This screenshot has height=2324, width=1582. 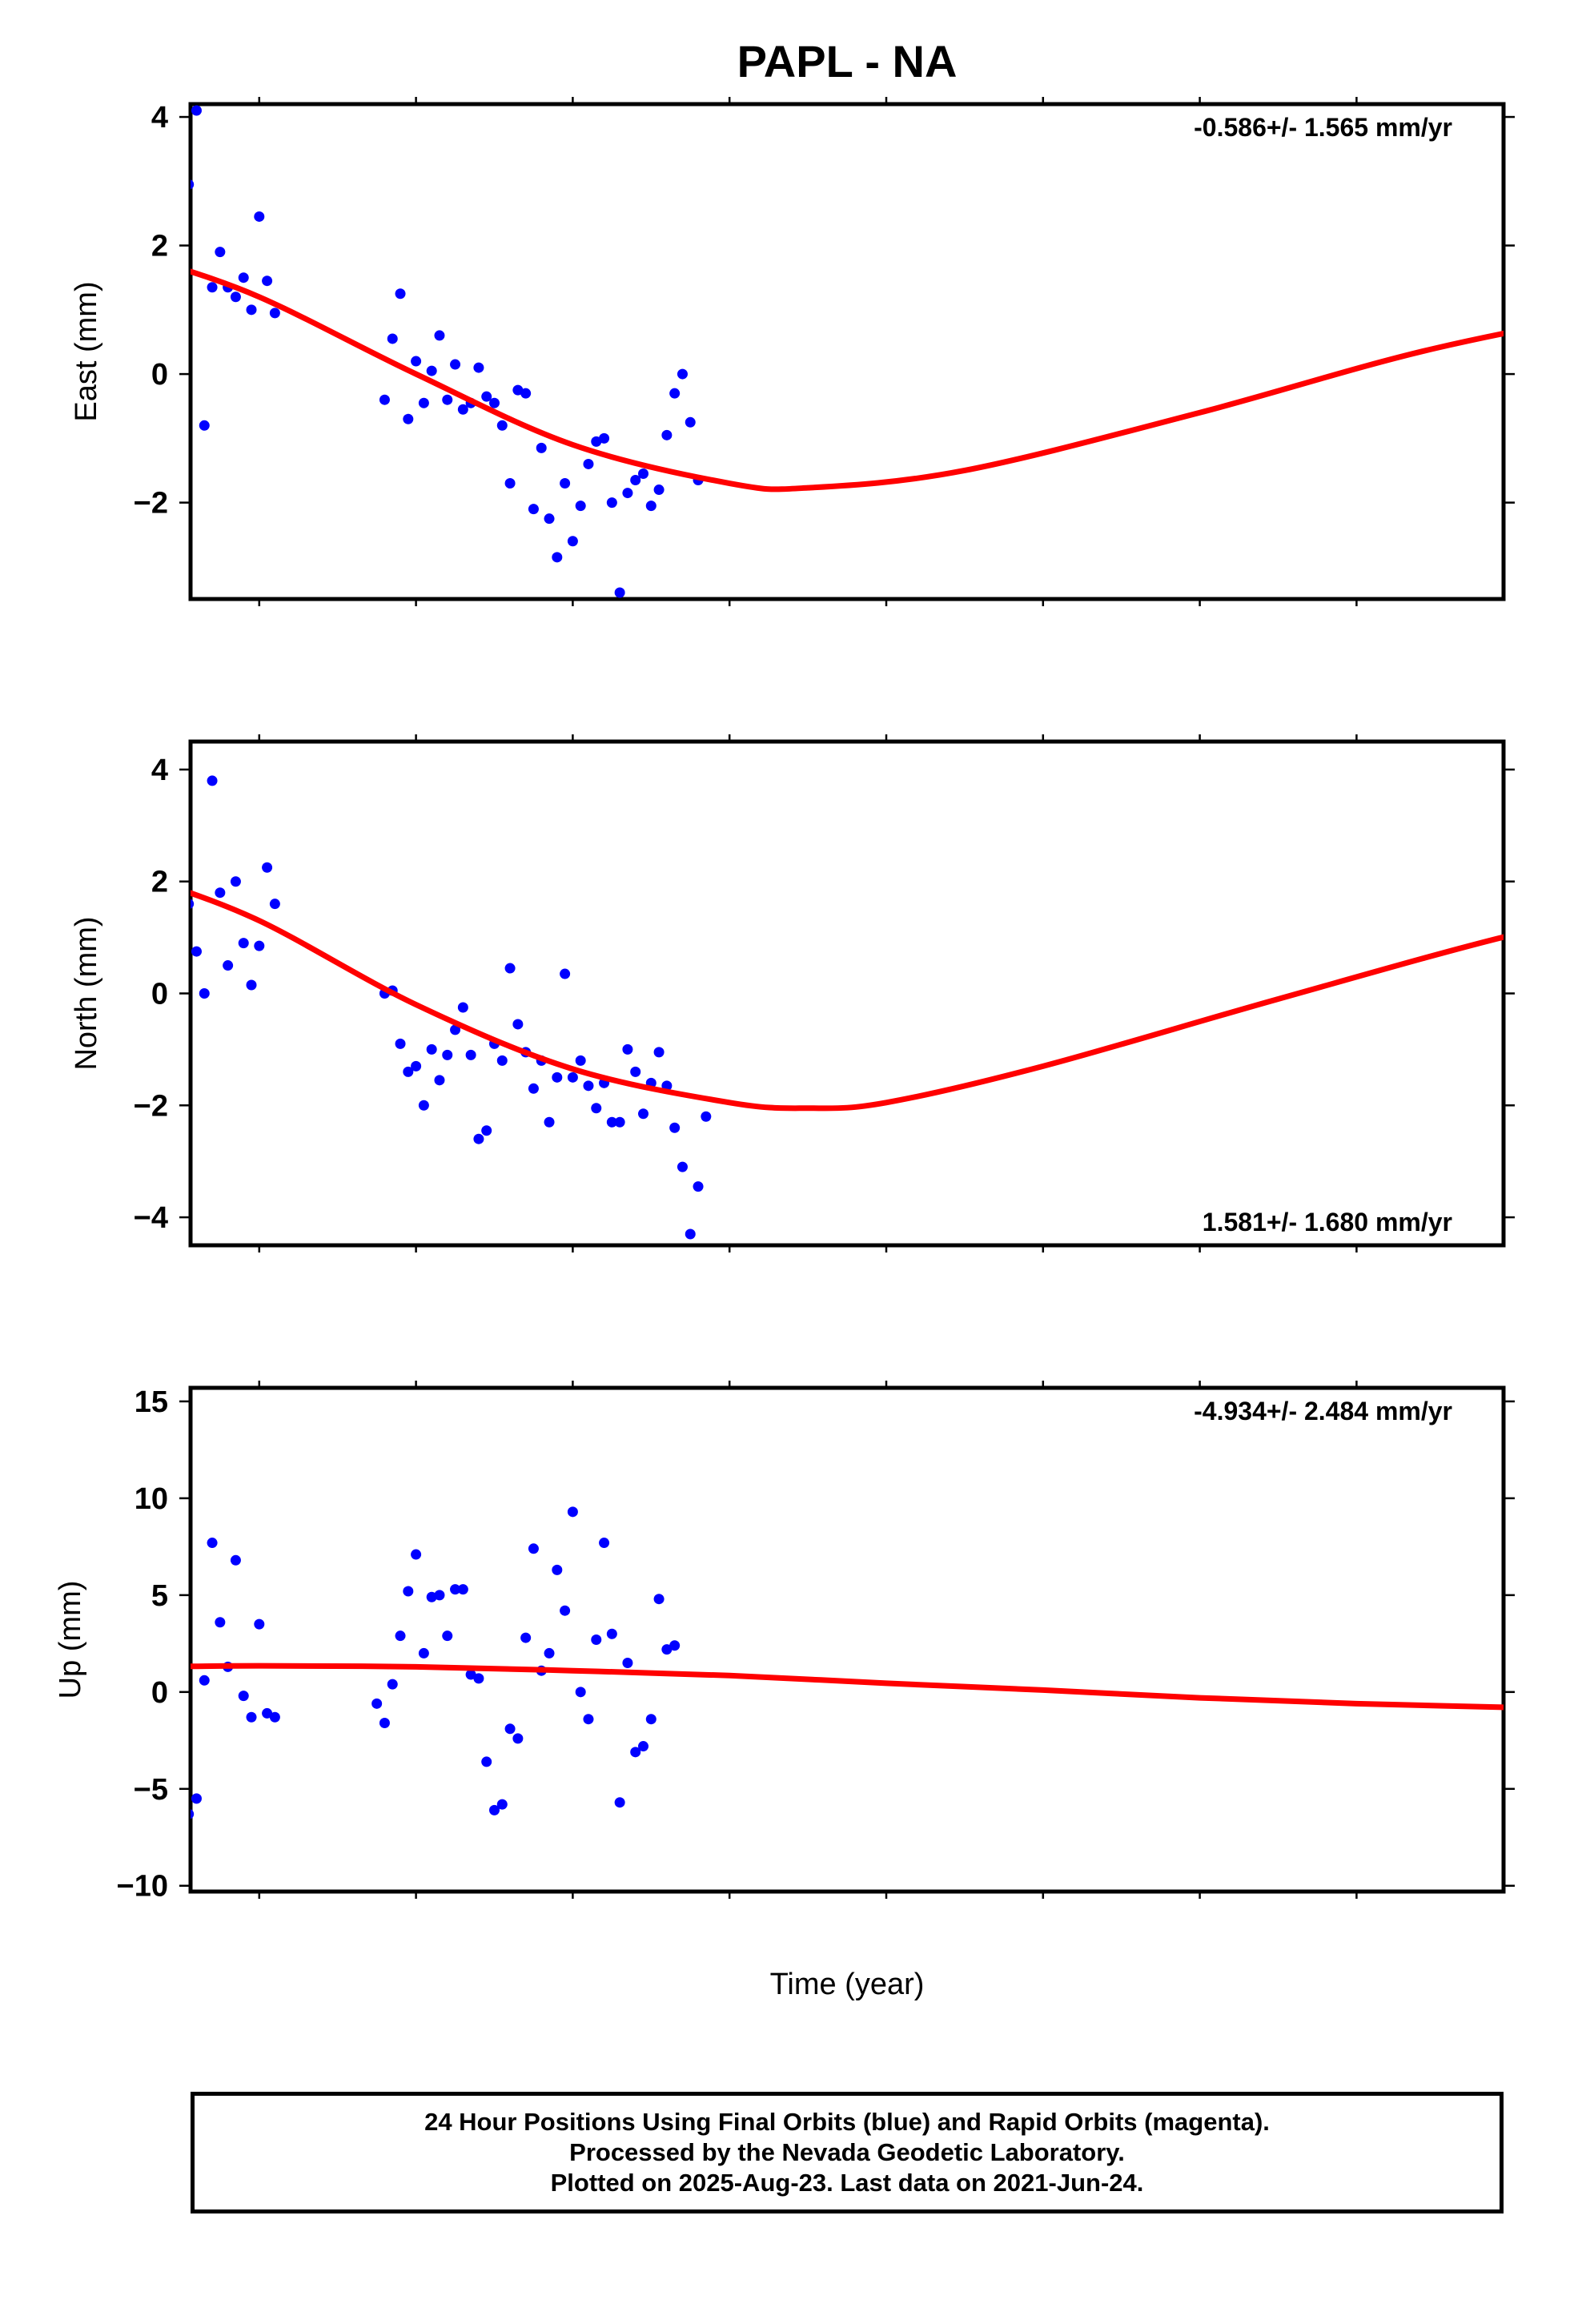 I want to click on y-tick-label: 2, so click(x=159, y=882).